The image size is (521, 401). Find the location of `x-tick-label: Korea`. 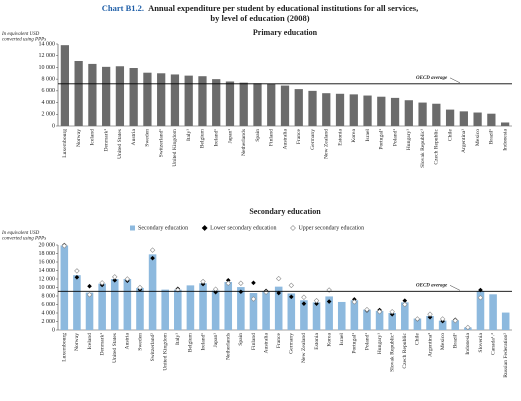

x-tick-label: Korea is located at coordinates (329, 339).